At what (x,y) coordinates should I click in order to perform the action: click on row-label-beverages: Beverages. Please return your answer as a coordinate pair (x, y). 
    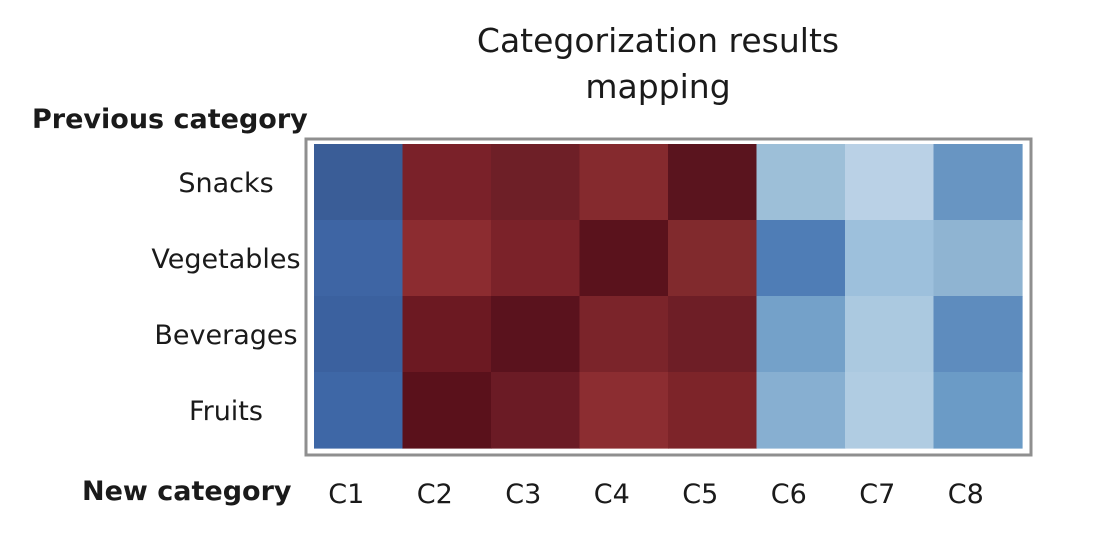
    Looking at the image, I should click on (225, 335).